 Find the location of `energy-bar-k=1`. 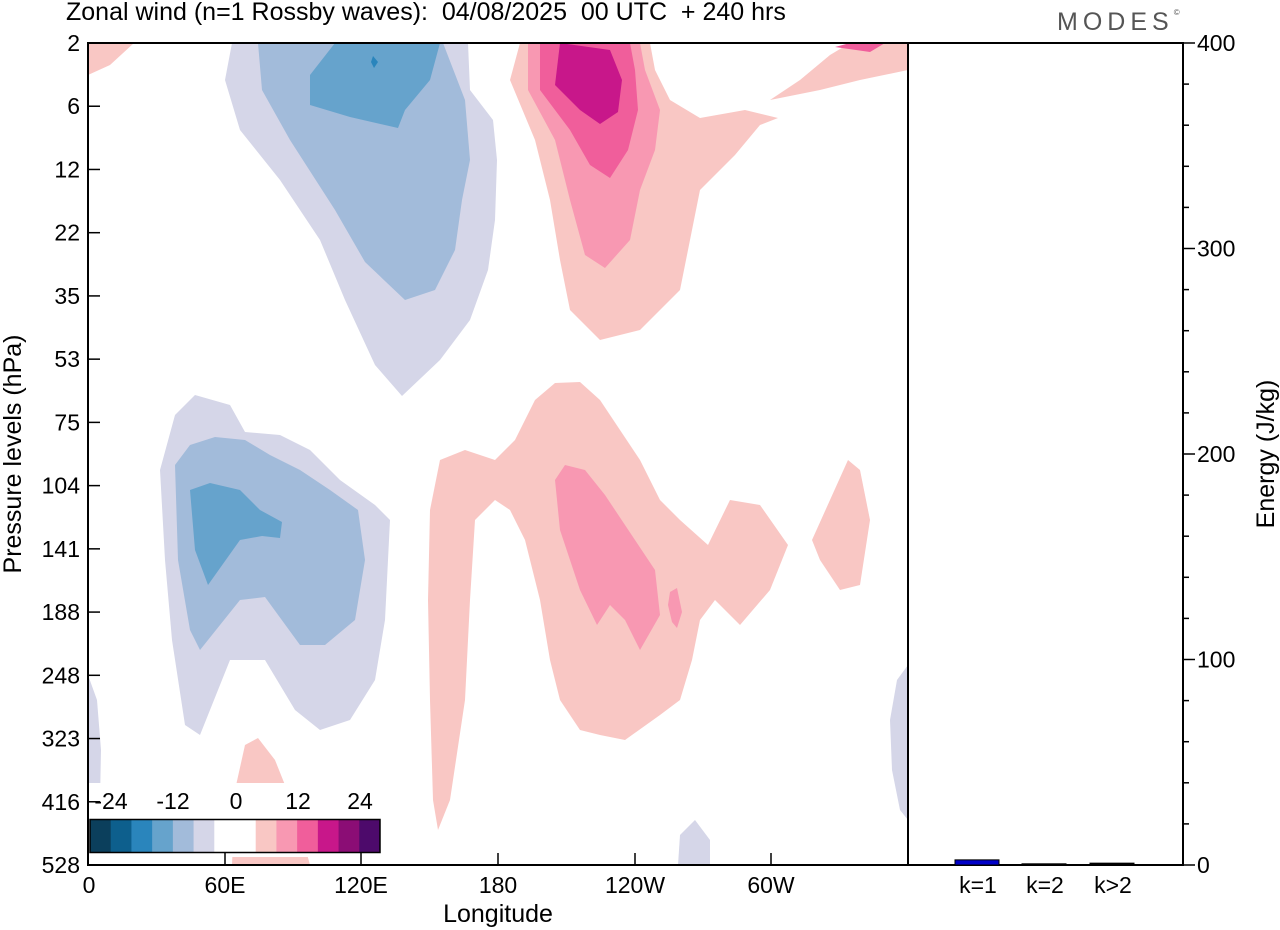

energy-bar-k=1 is located at coordinates (977, 862).